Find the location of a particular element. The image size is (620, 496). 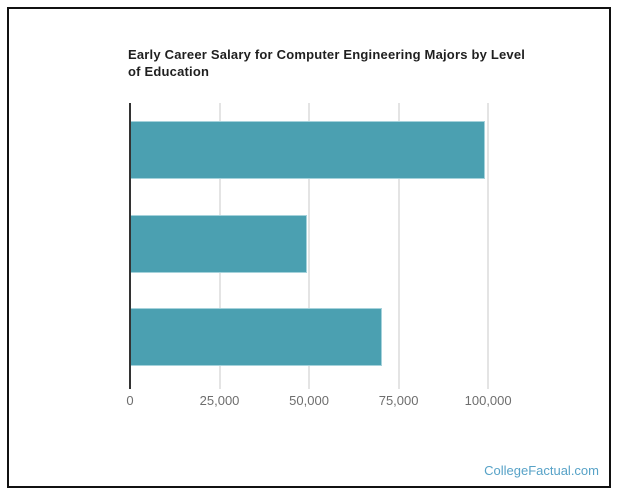

y-axis-line is located at coordinates (130, 246).